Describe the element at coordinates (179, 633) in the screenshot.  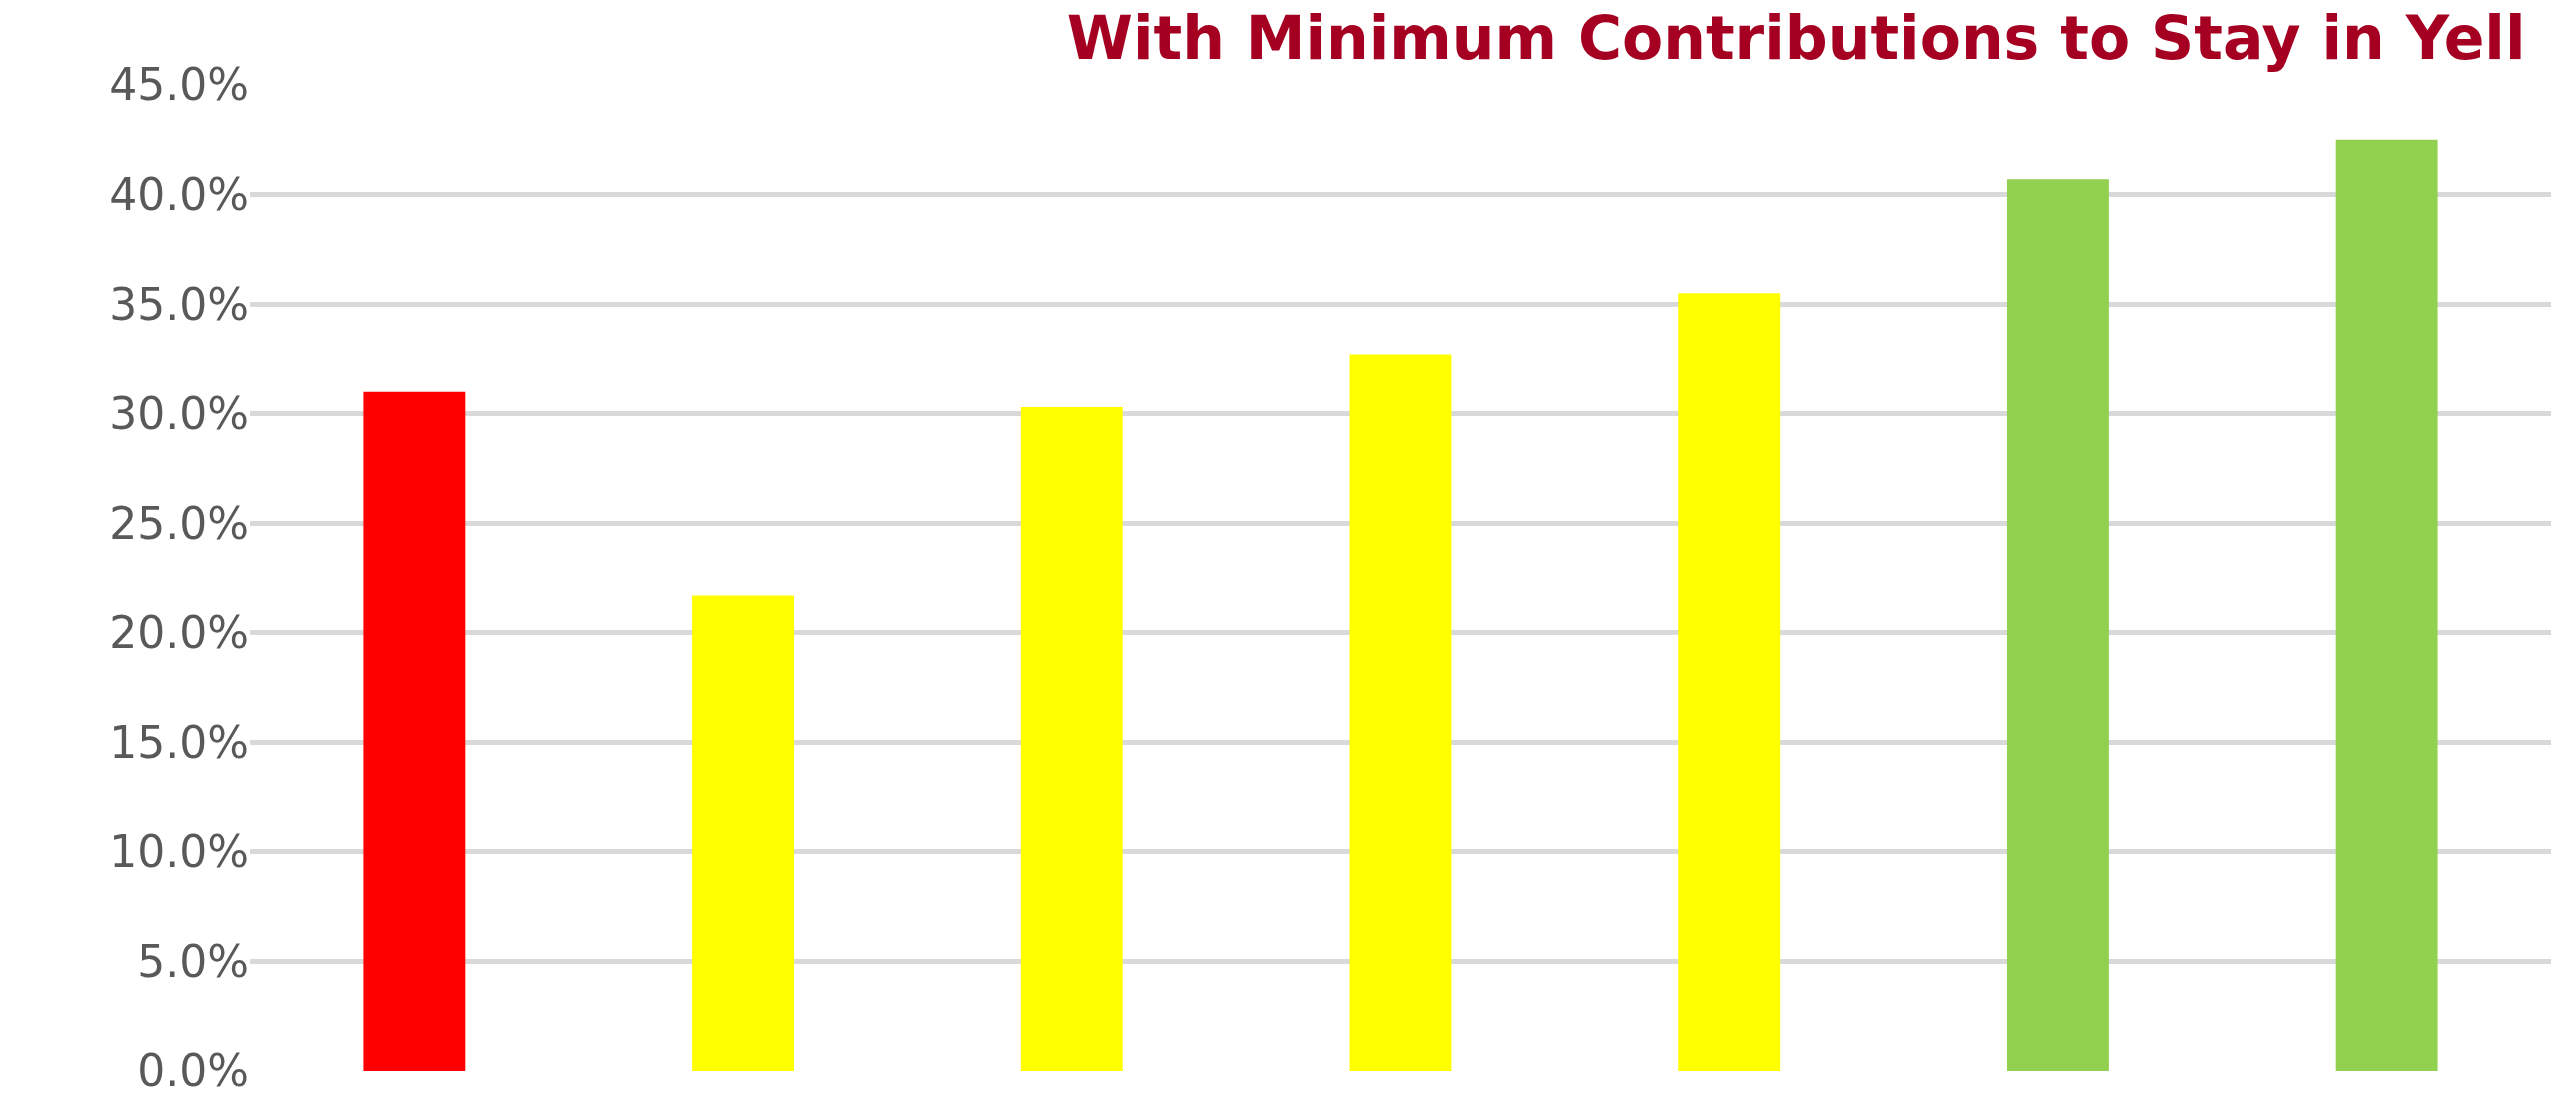
I see `y-tick-label: 20.0%` at that location.